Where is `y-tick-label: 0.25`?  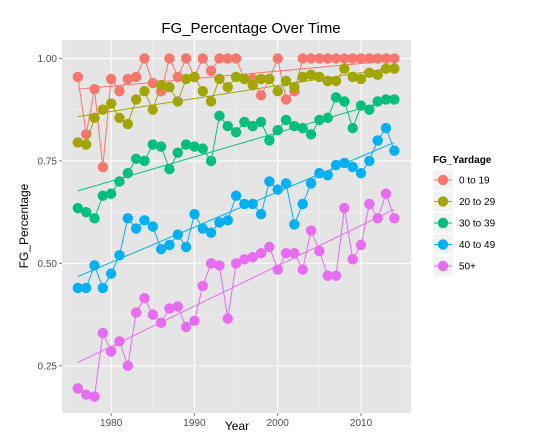 y-tick-label: 0.25 is located at coordinates (48, 366).